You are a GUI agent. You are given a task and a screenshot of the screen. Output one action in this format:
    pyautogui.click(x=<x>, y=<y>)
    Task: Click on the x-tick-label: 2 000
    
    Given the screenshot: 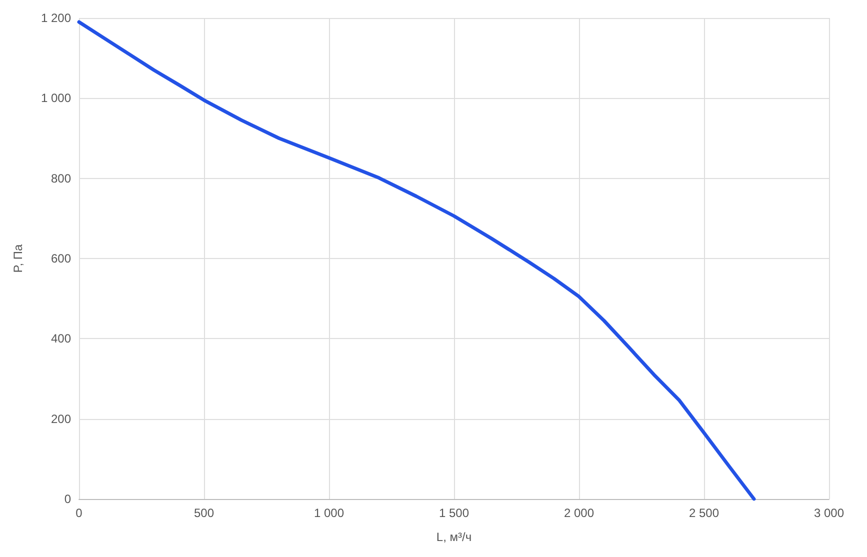 What is the action you would take?
    pyautogui.click(x=579, y=513)
    